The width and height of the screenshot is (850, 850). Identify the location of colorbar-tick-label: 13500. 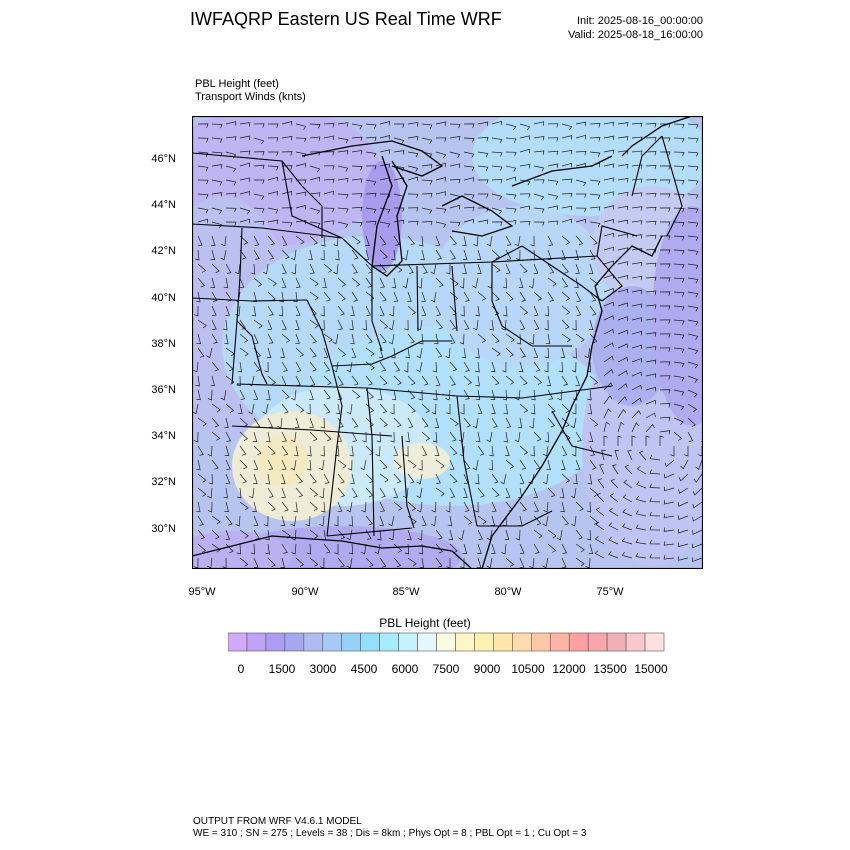
(610, 669).